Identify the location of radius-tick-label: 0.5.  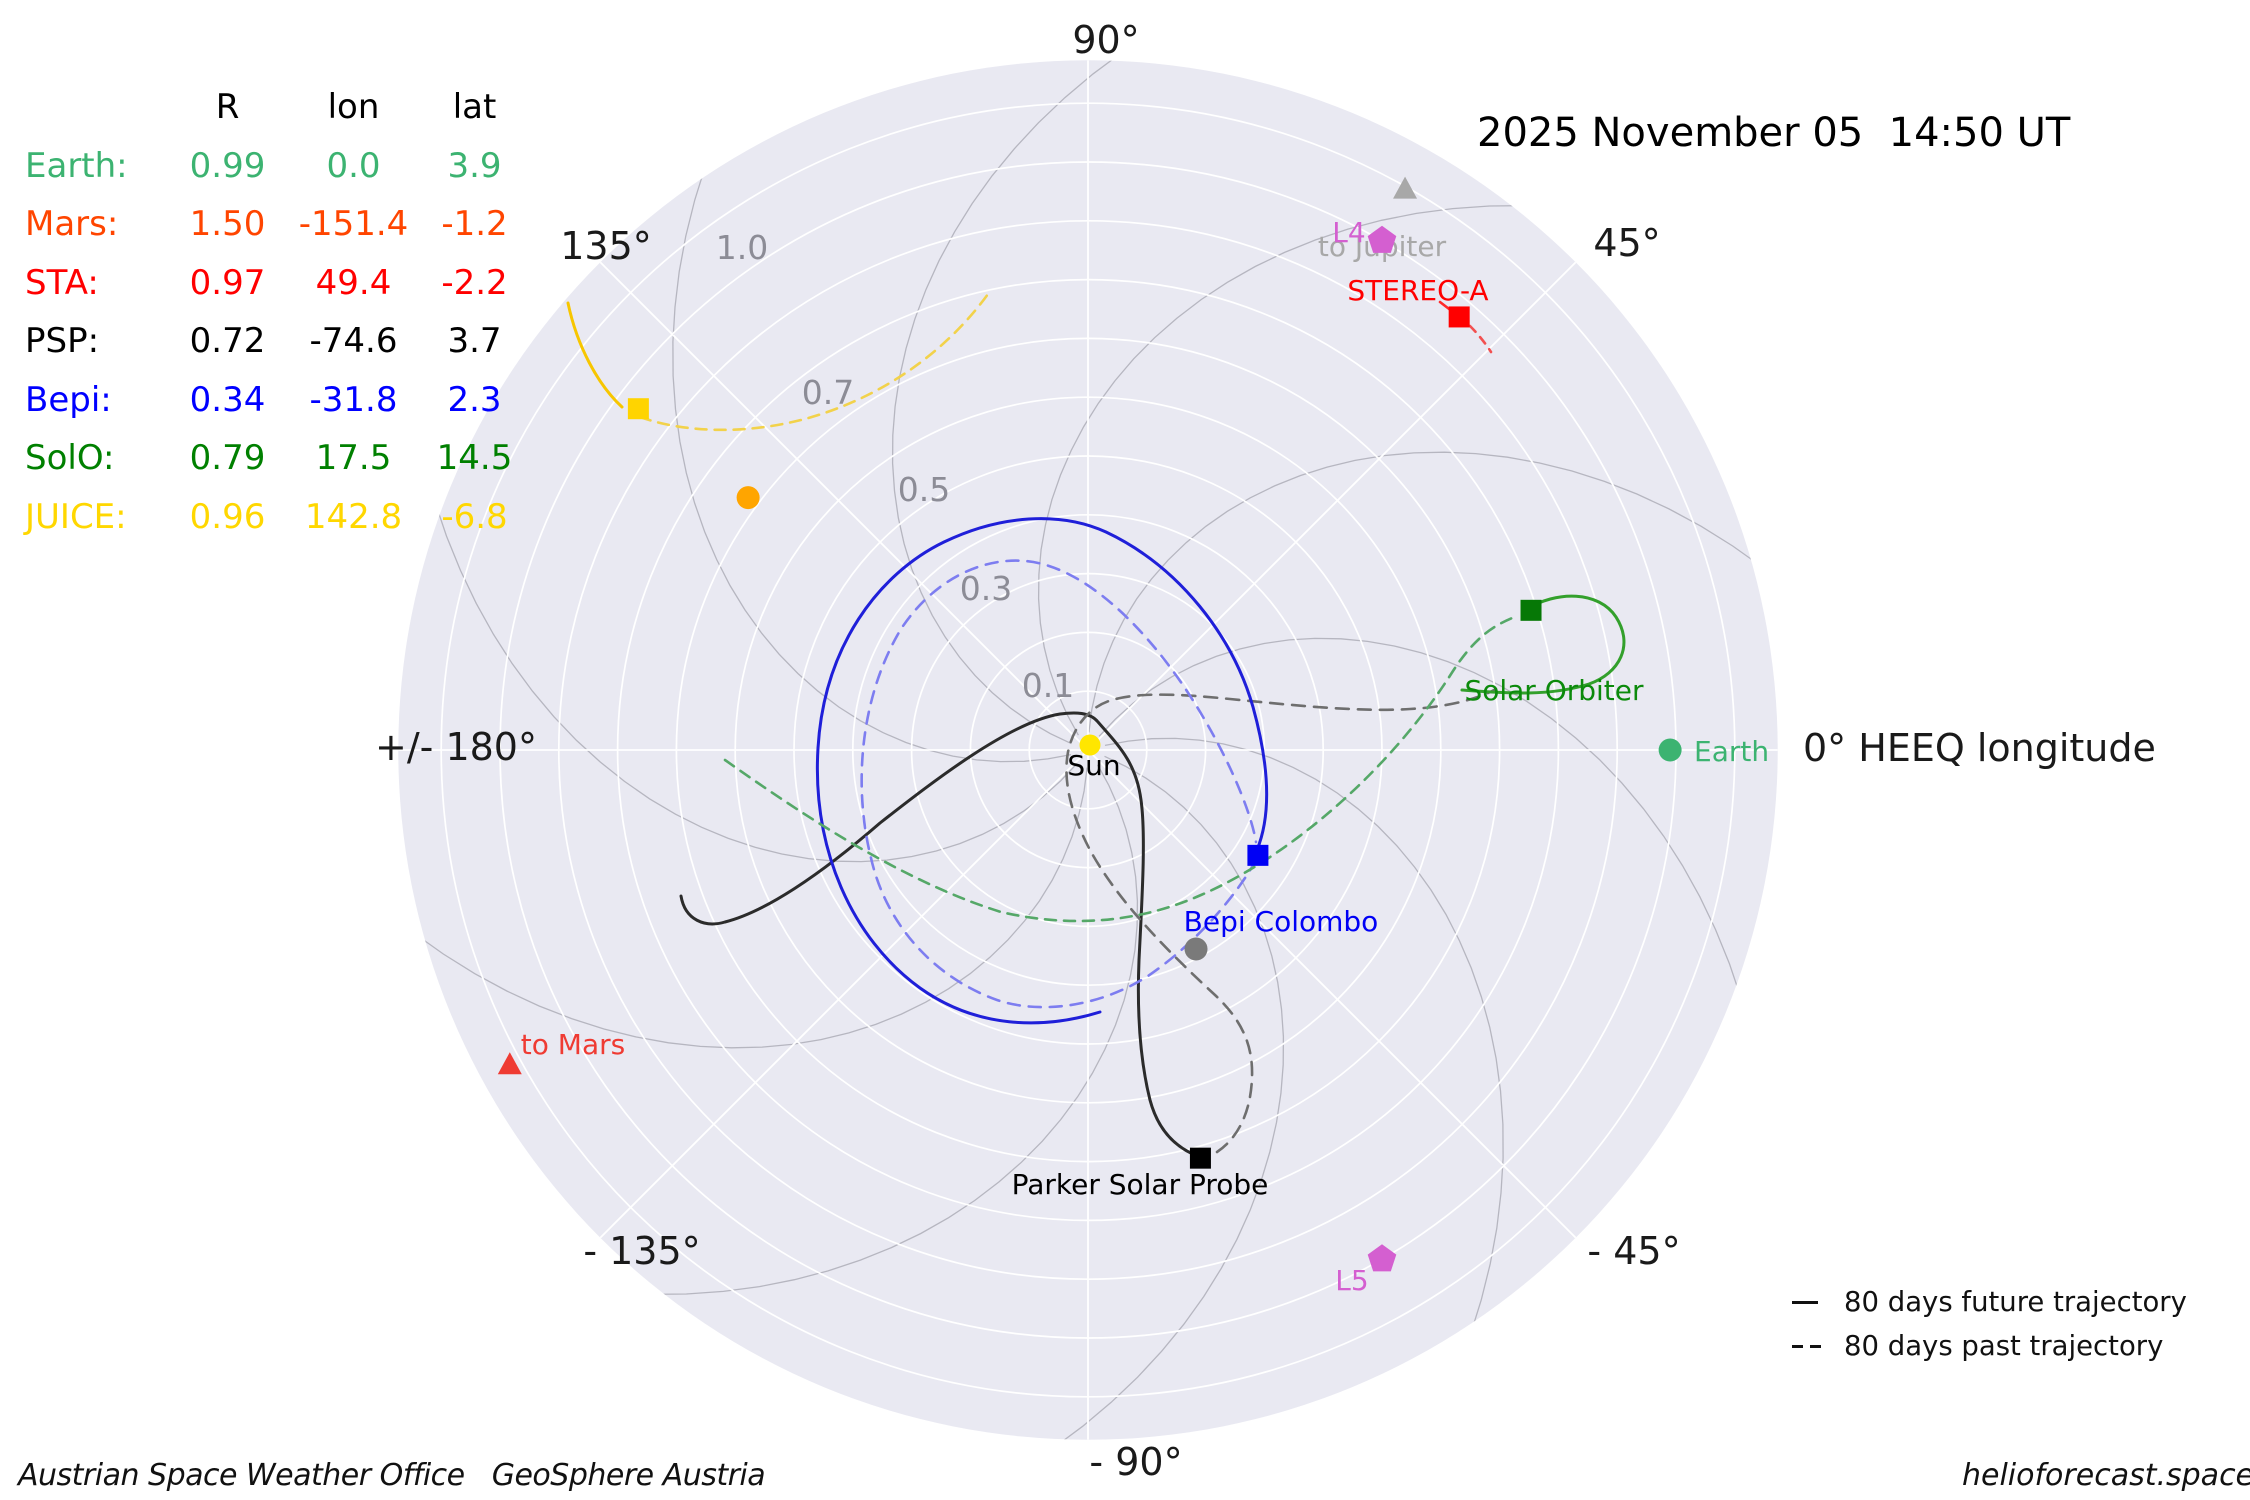
(924, 489).